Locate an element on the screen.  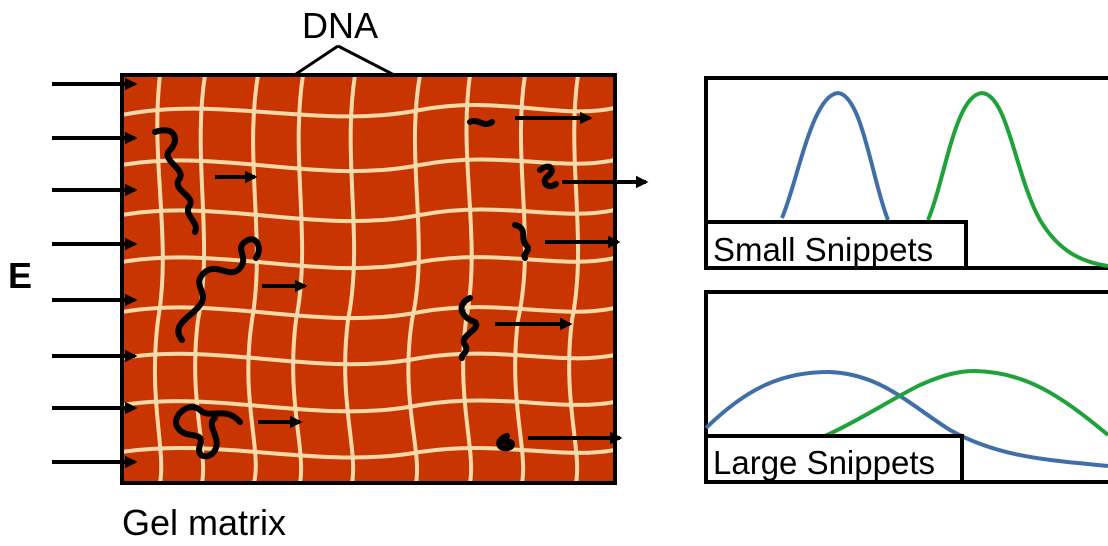
large-snippets-label: Large Snippets is located at coordinates (824, 462).